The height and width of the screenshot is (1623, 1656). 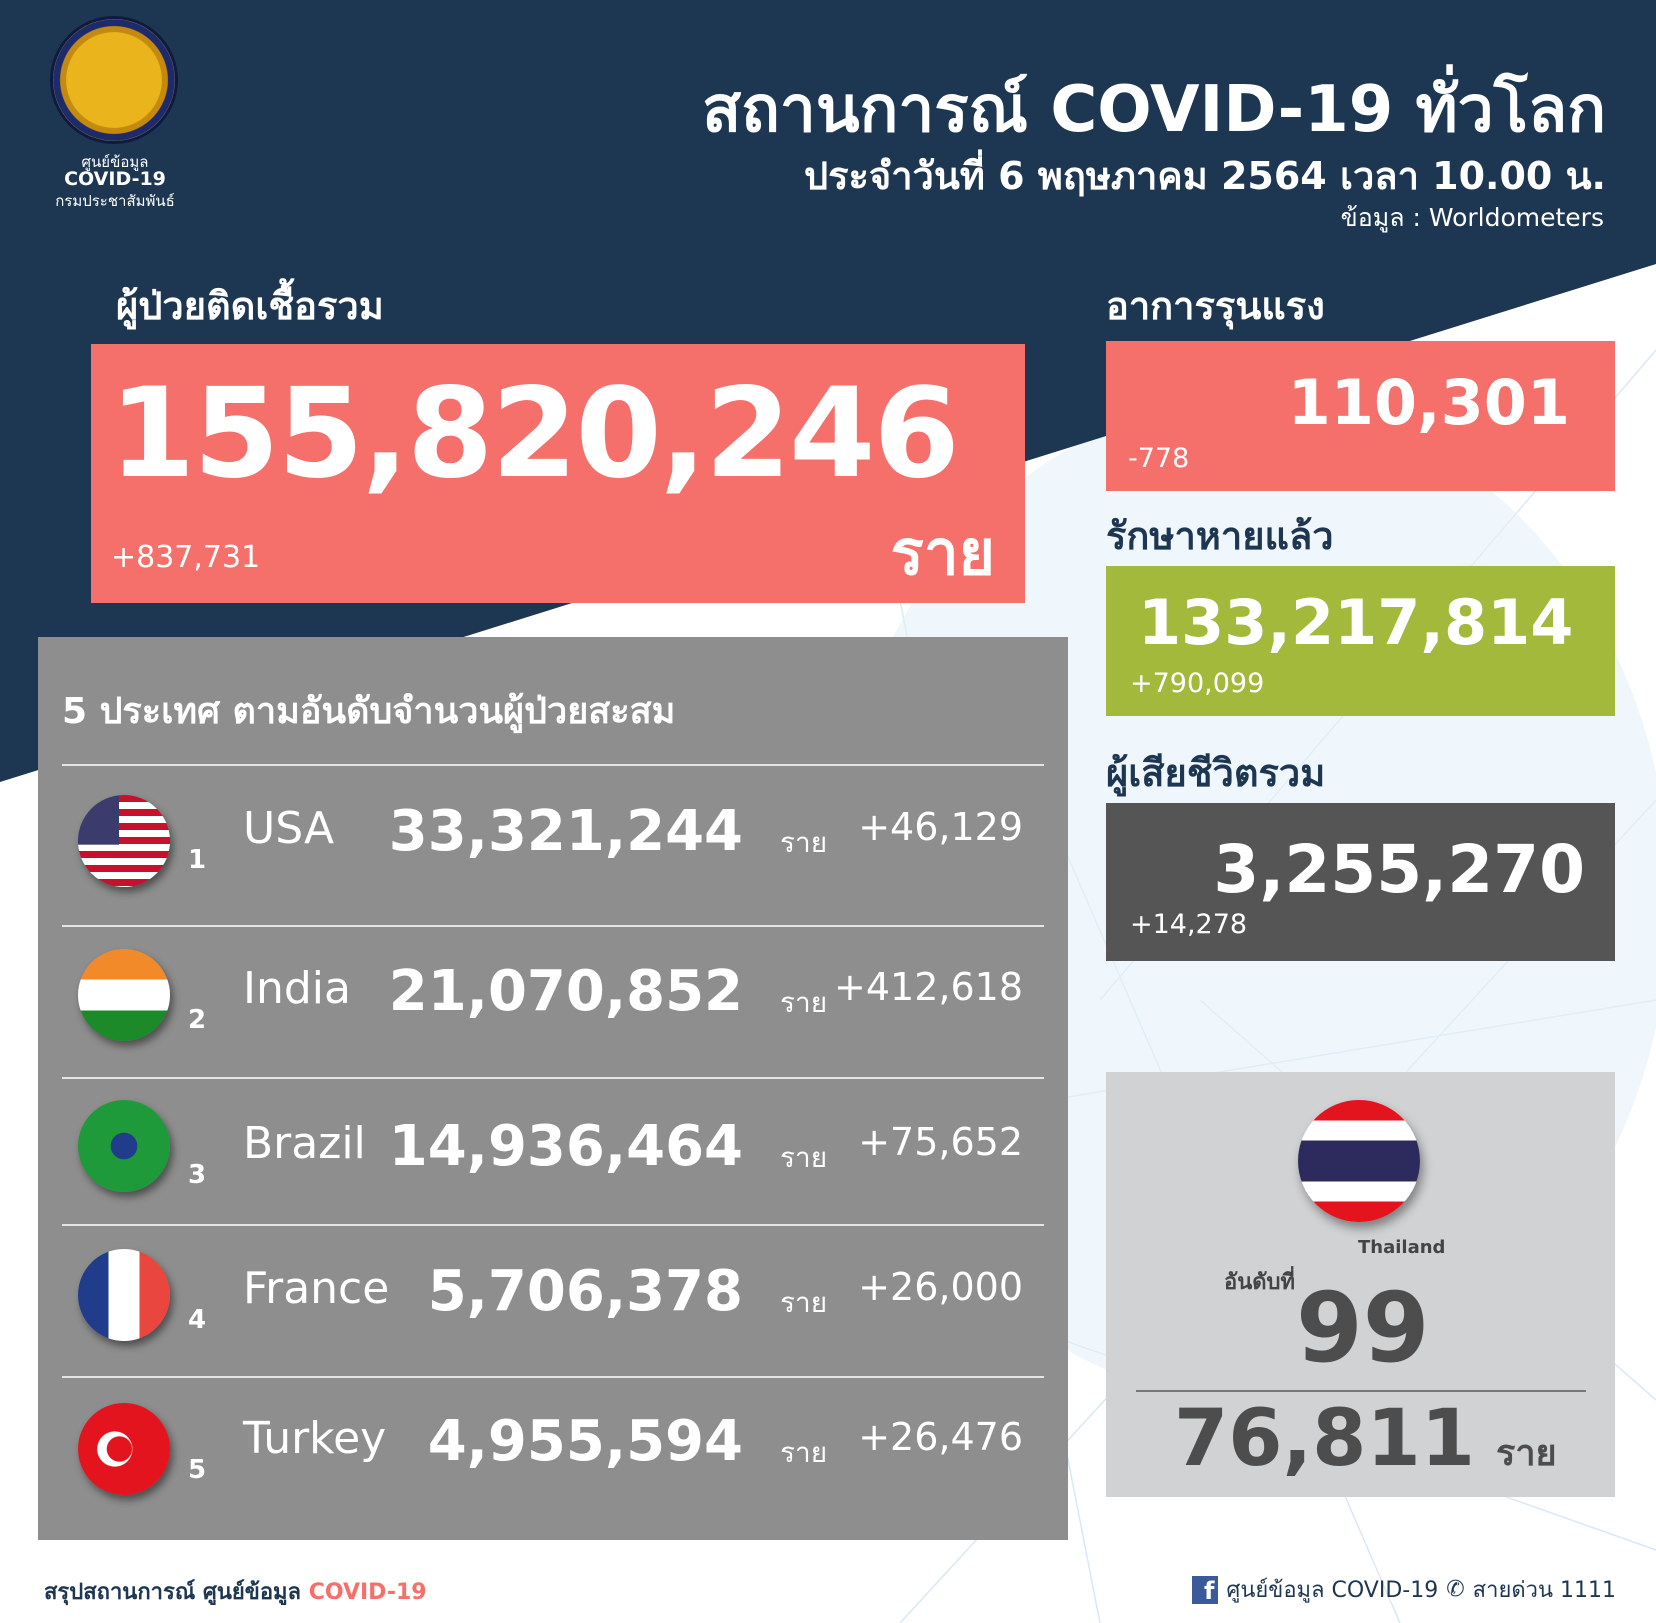 What do you see at coordinates (176, 1592) in the screenshot?
I see `footer-left-text: สรุปสถานการณ์ ศูนย์ข้อมูล` at bounding box center [176, 1592].